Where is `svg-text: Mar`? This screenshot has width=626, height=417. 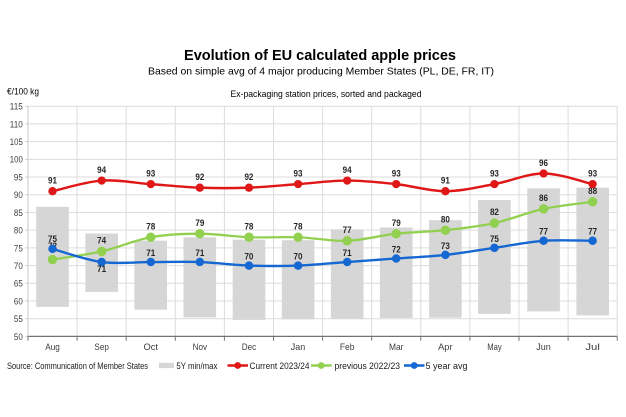
svg-text: Mar is located at coordinates (396, 347).